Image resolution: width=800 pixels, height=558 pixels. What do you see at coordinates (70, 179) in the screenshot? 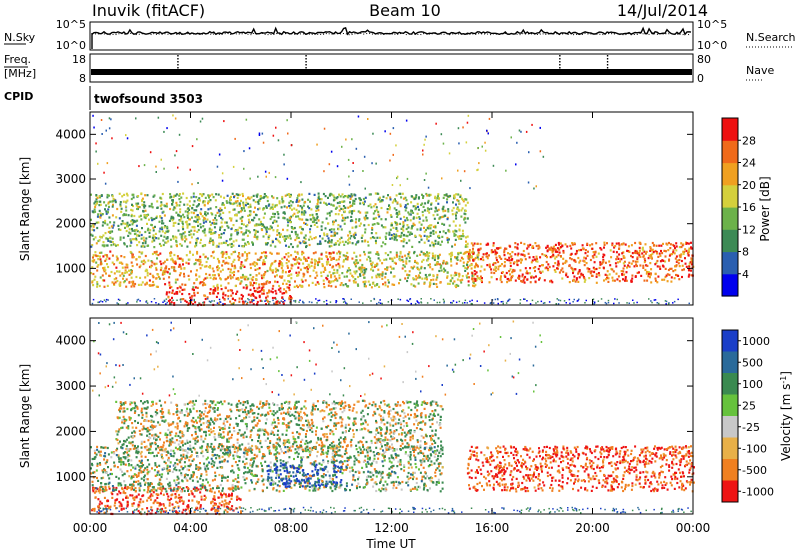
I see `y-tick-label: 3000` at bounding box center [70, 179].